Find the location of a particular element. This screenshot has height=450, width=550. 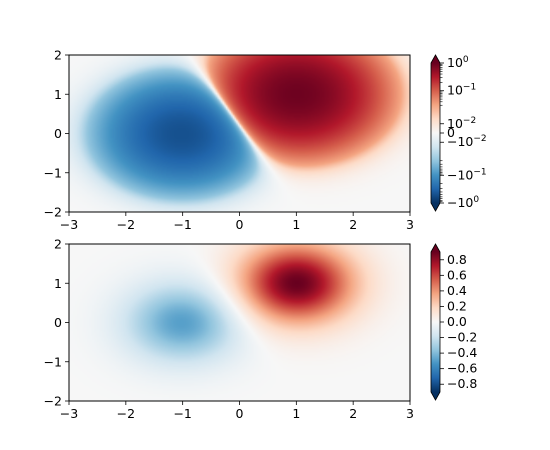

colorbar-tick-label: −0.6 is located at coordinates (462, 368).